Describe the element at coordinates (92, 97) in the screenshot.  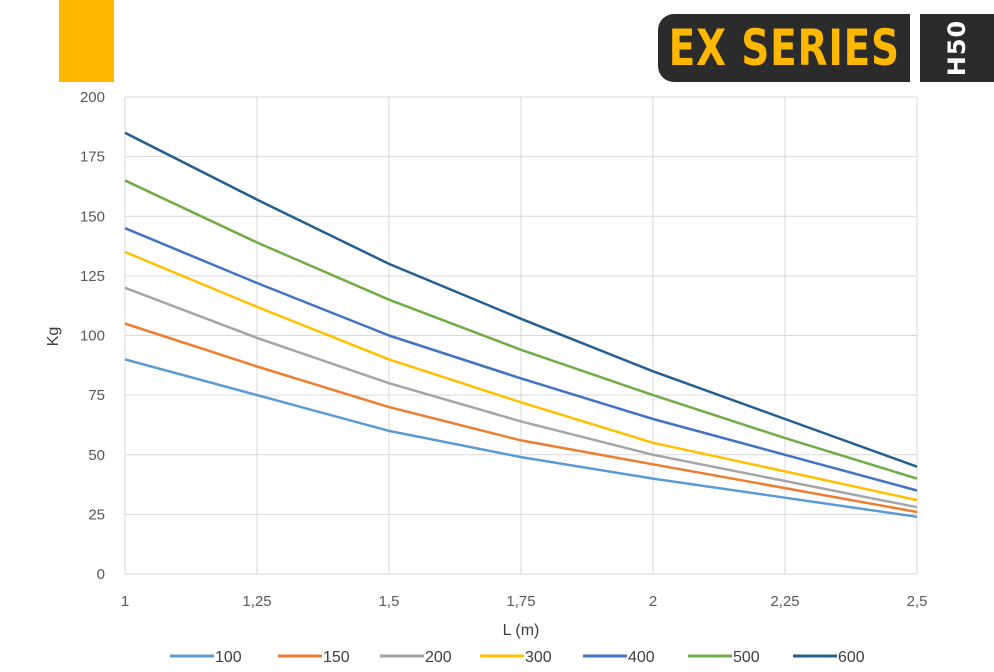
I see `y-tick-label: 200` at that location.